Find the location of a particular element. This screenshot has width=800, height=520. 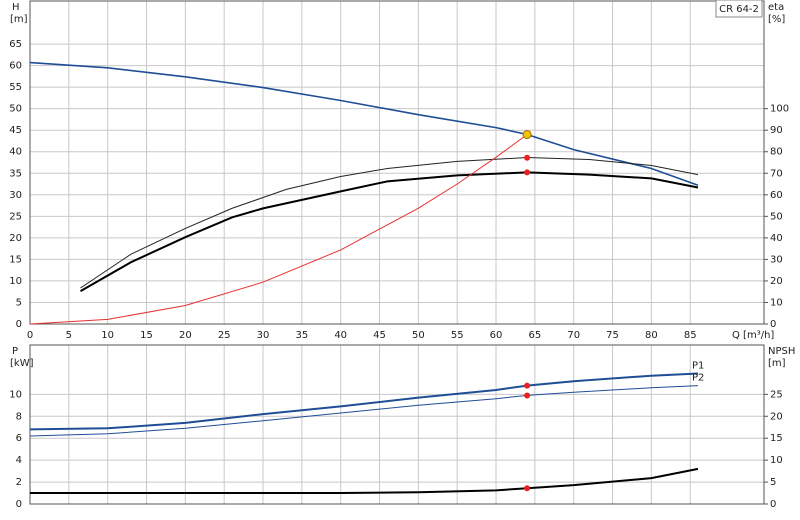

y2-tick-label: 25 is located at coordinates (776, 394).